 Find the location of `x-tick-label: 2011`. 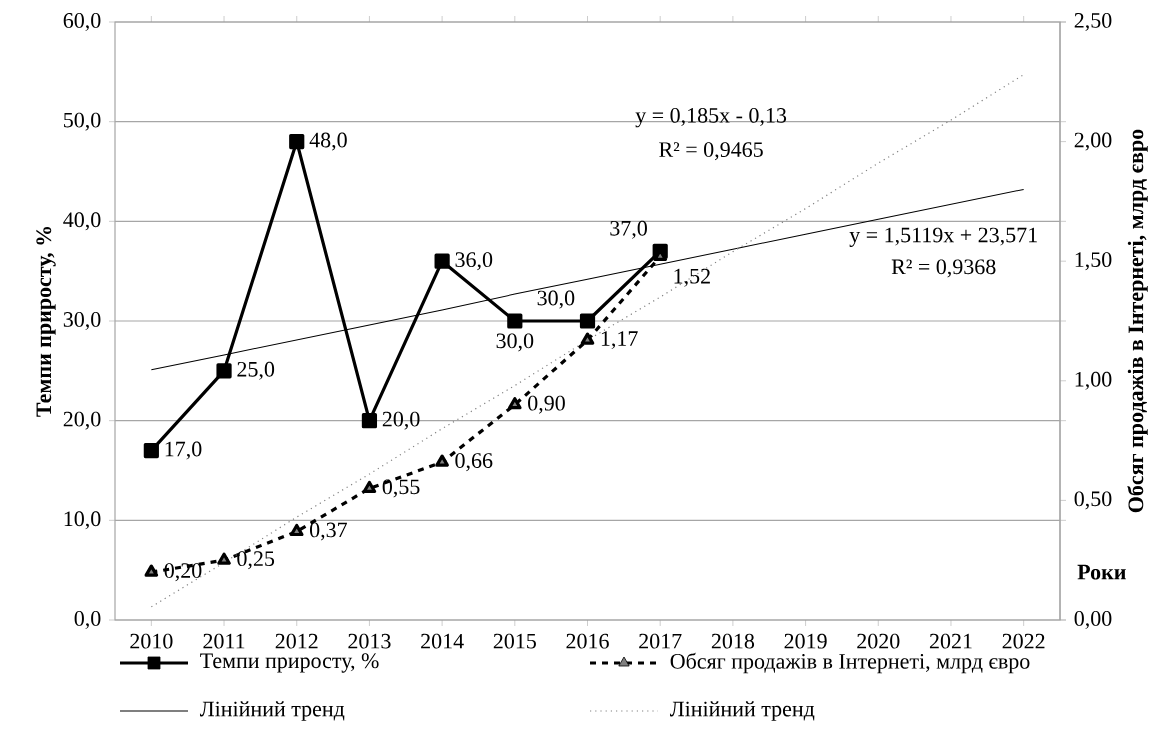

x-tick-label: 2011 is located at coordinates (224, 641).